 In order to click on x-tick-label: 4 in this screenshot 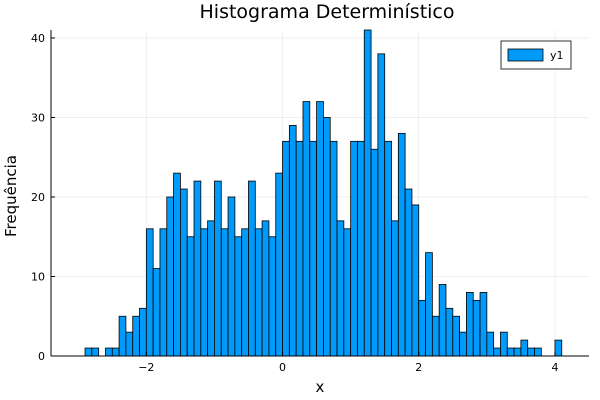, I will do `click(554, 367)`.